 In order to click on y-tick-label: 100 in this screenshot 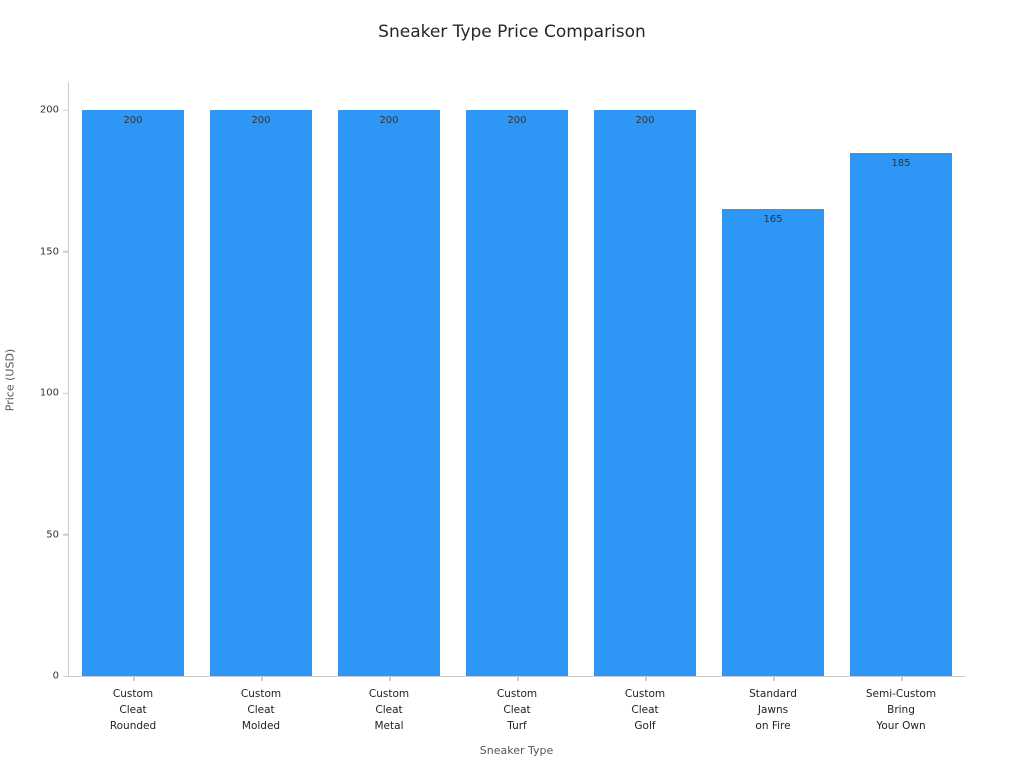, I will do `click(49, 393)`.